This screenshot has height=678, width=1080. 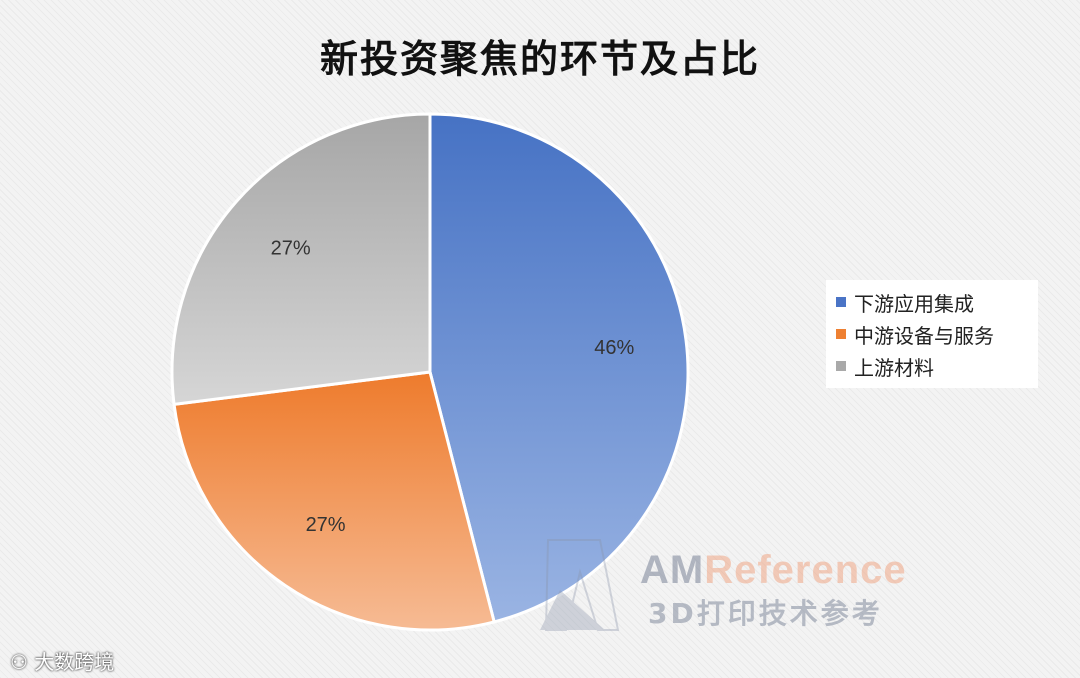 What do you see at coordinates (805, 570) in the screenshot?
I see `watermark-logo-ref: Reference` at bounding box center [805, 570].